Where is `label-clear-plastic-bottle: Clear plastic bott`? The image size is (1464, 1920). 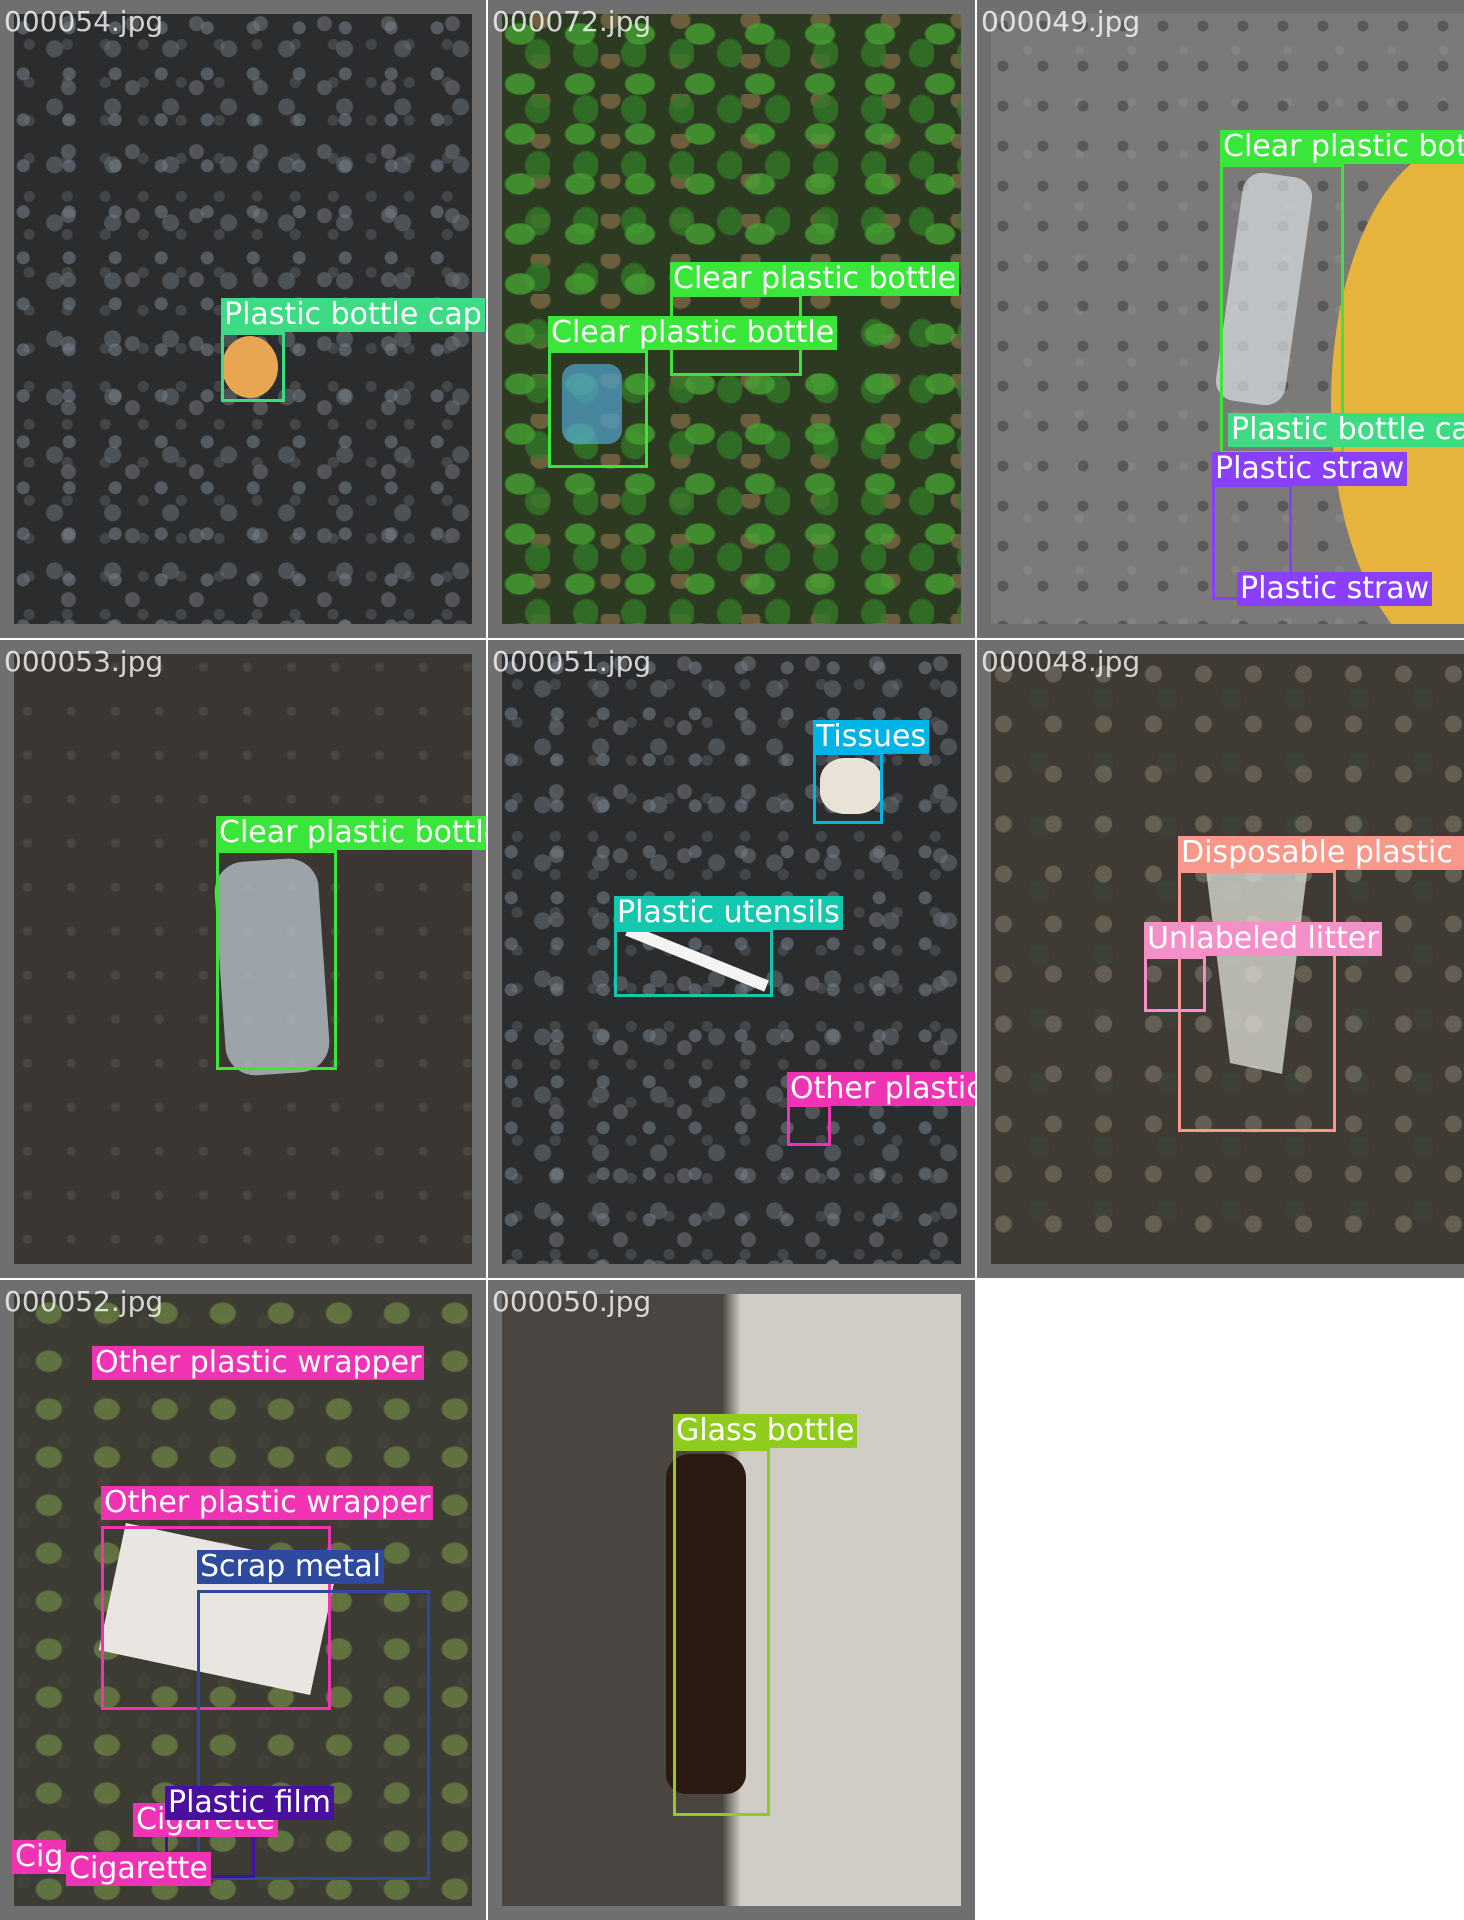 label-clear-plastic-bottle: Clear plastic bott is located at coordinates (1342, 147).